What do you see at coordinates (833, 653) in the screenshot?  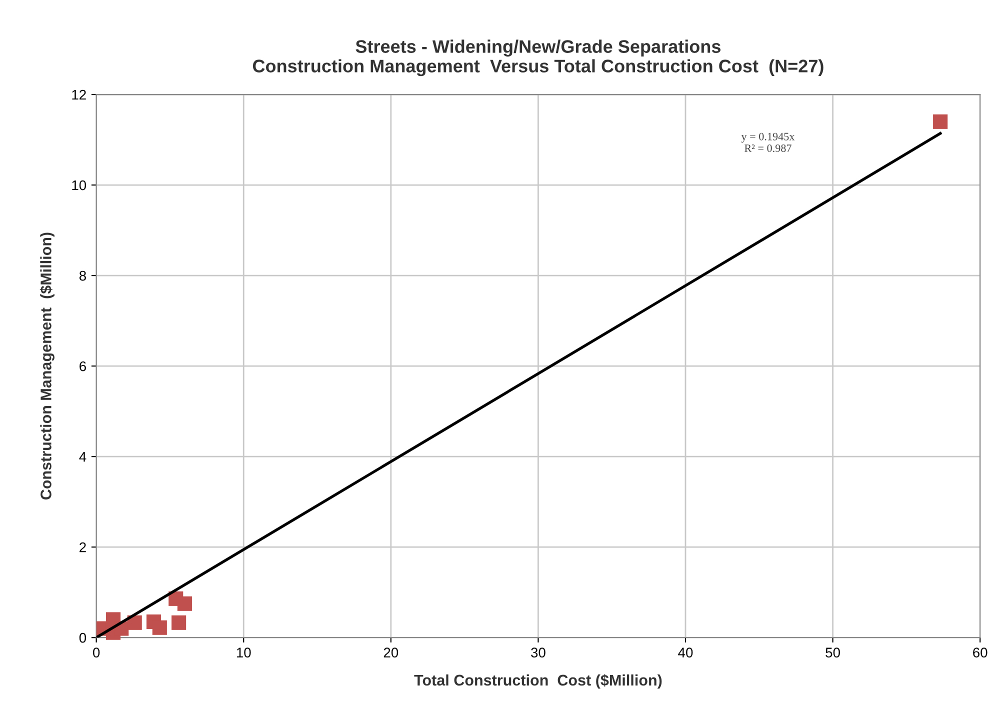 I see `x-tick-label: 50` at bounding box center [833, 653].